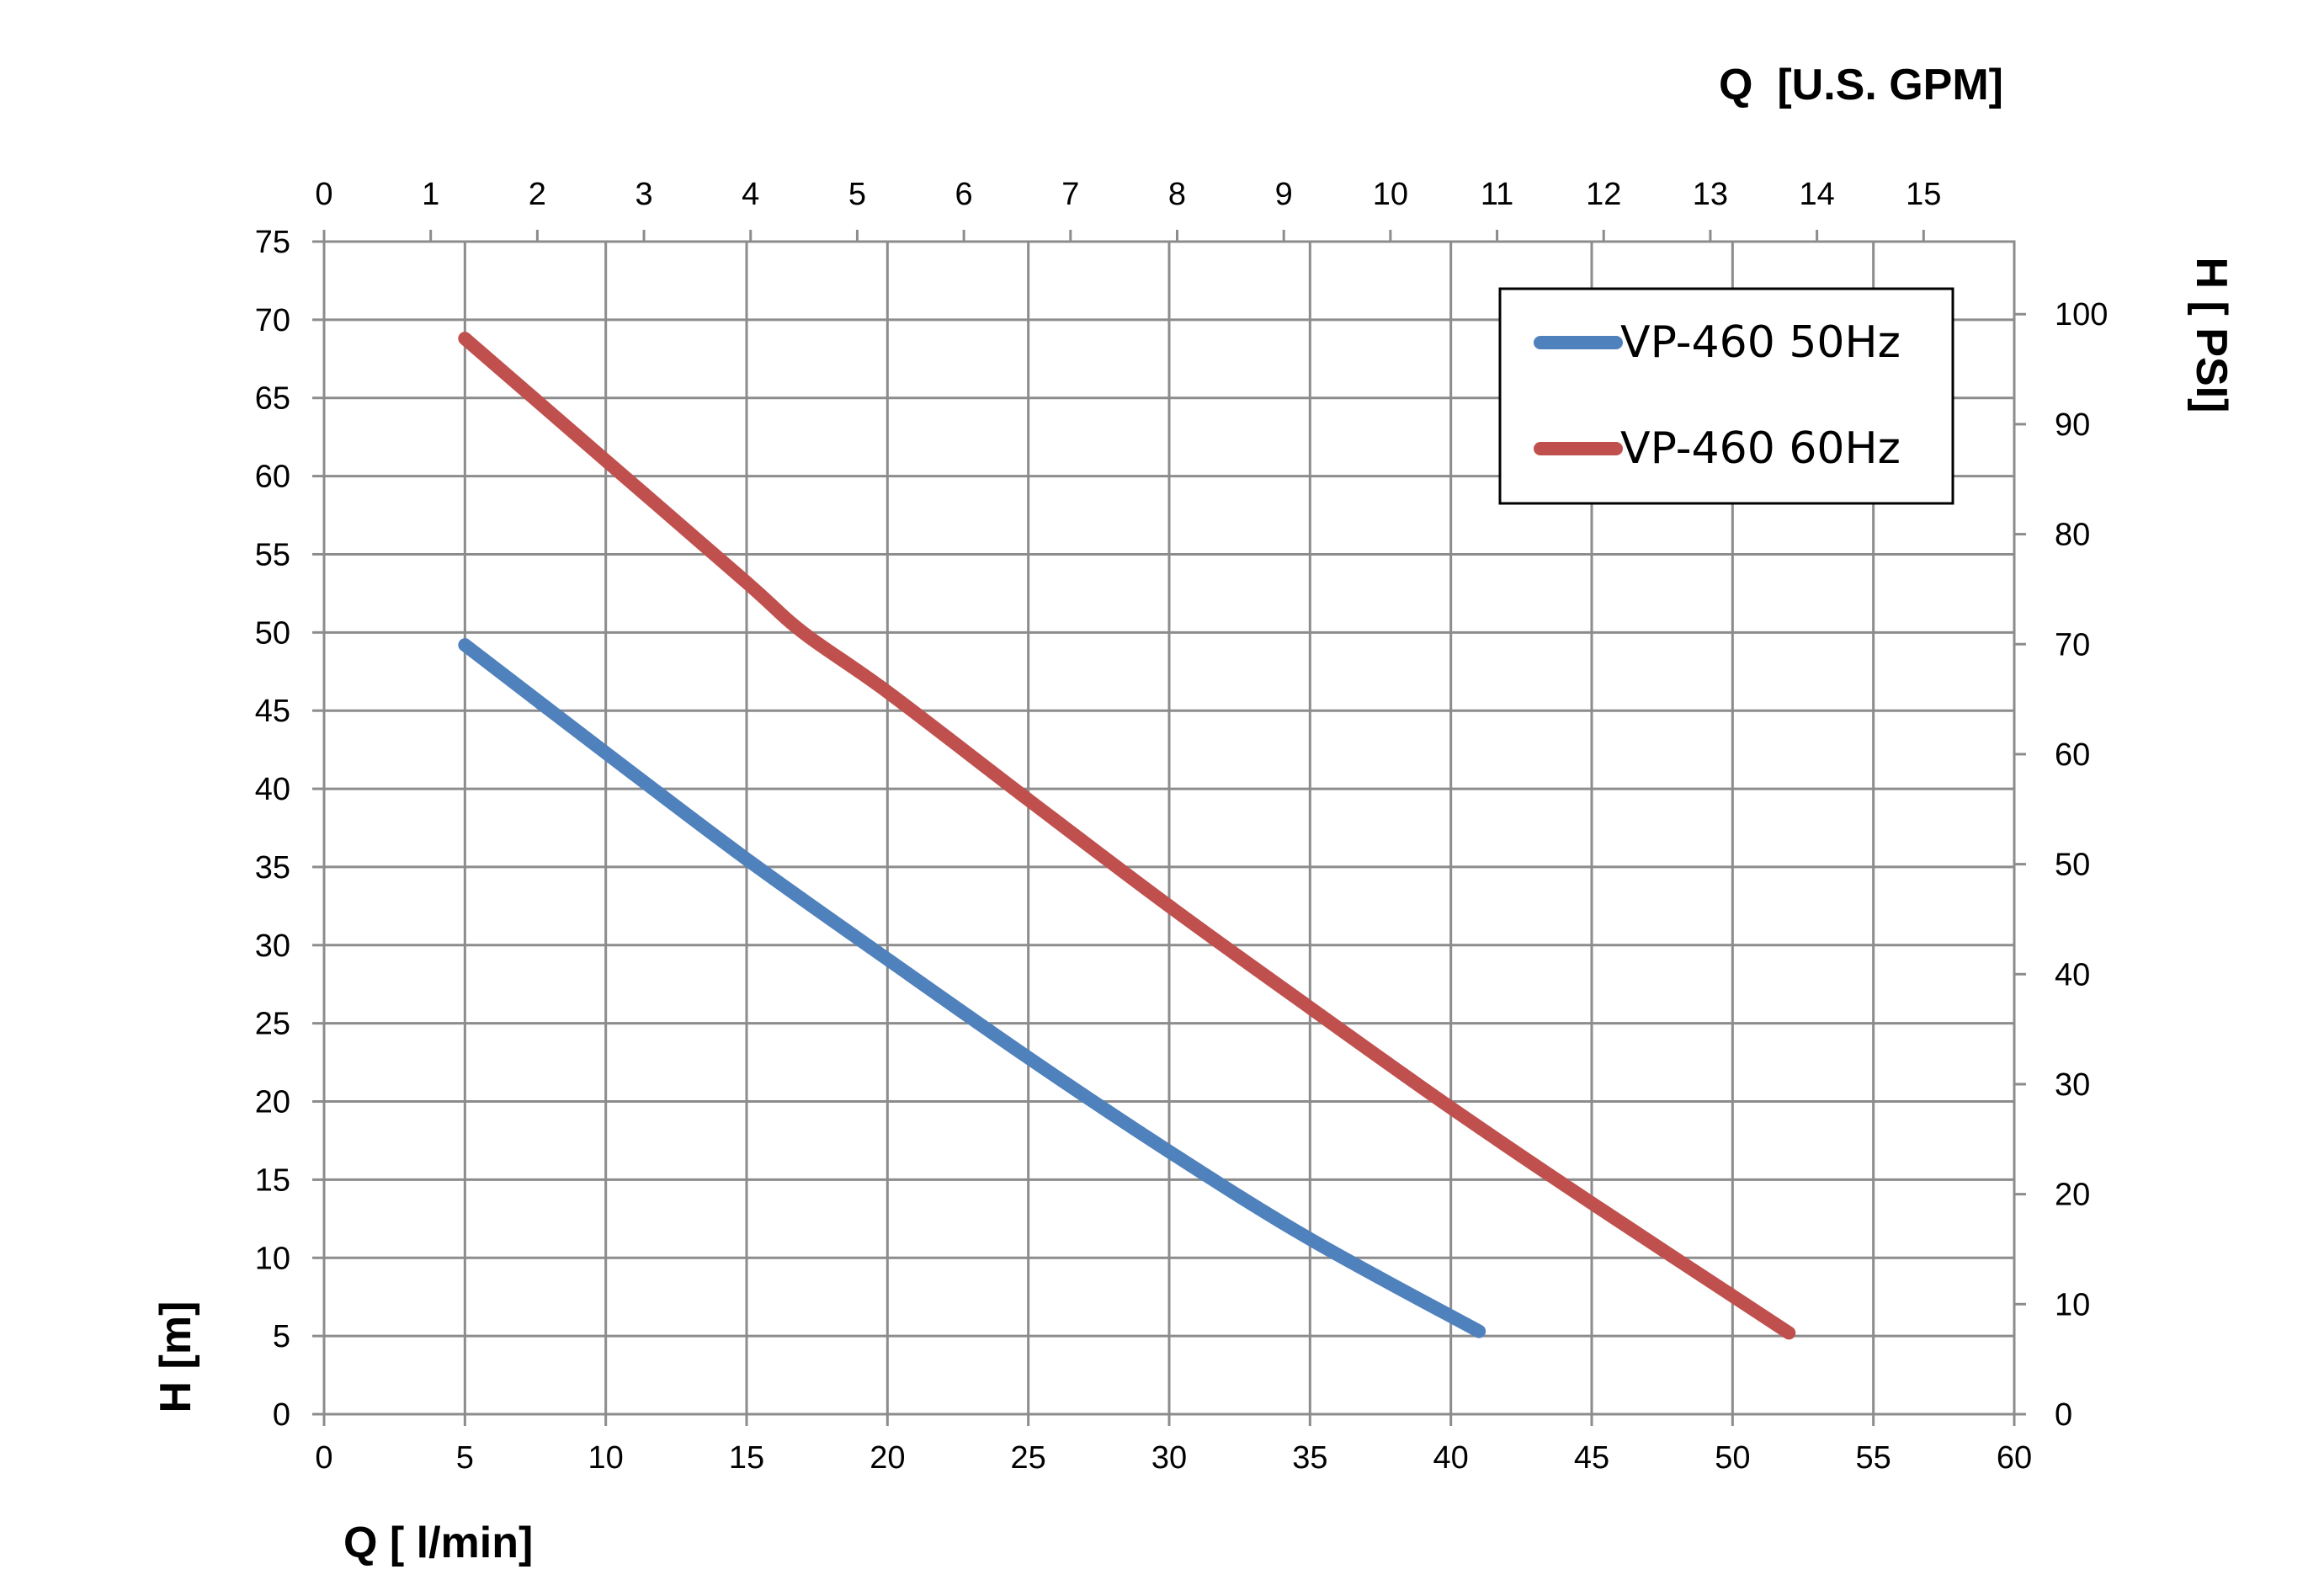 Image resolution: width=2324 pixels, height=1596 pixels. What do you see at coordinates (2073, 865) in the screenshot?
I see `y-right-tick-label: 50` at bounding box center [2073, 865].